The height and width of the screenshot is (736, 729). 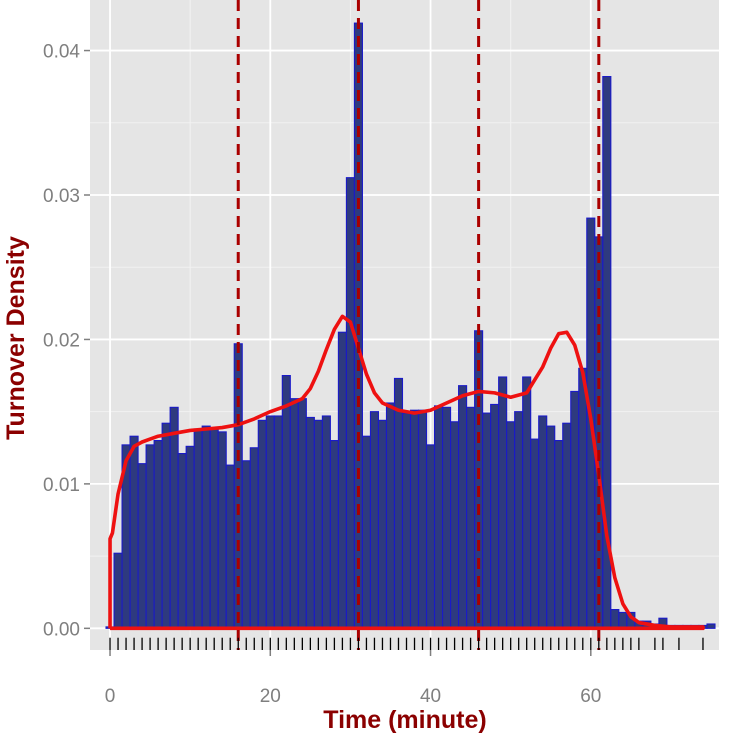 What do you see at coordinates (110, 696) in the screenshot?
I see `x-tick-label: 0` at bounding box center [110, 696].